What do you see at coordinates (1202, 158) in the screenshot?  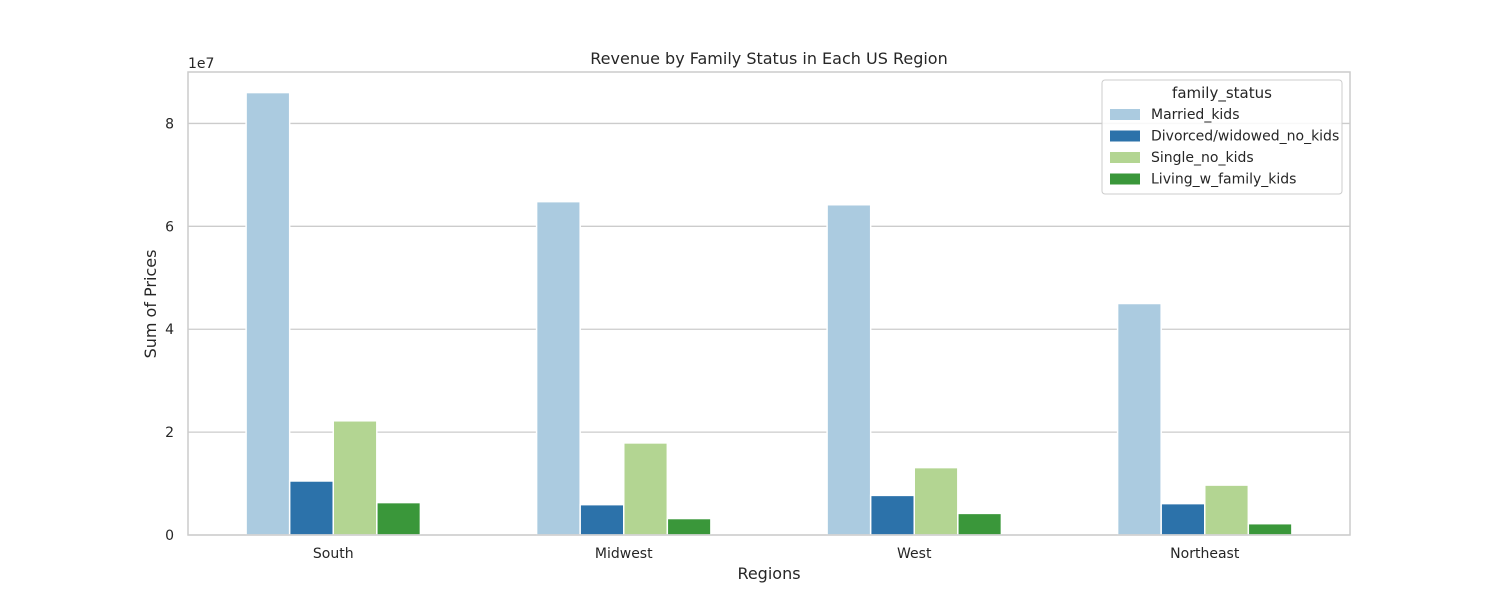 I see `legend-entry-label: Single_no_kids` at bounding box center [1202, 158].